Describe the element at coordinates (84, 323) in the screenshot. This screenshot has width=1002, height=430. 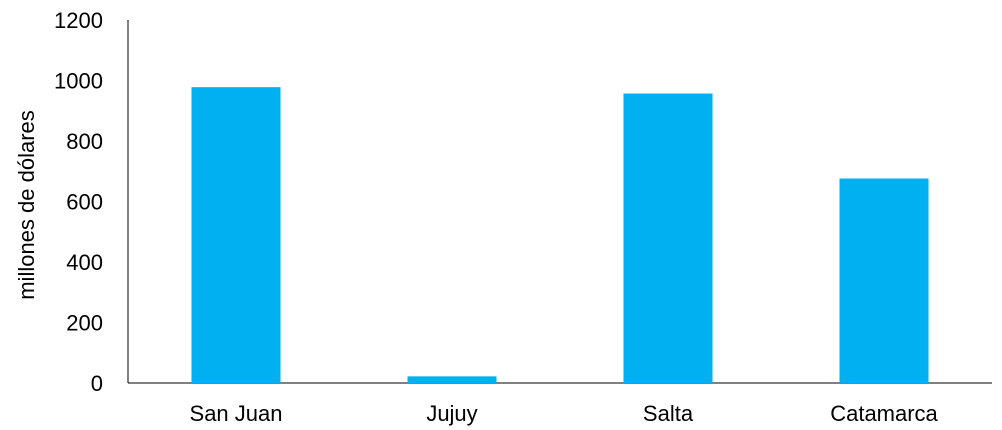
I see `y-tick-label: 200` at that location.